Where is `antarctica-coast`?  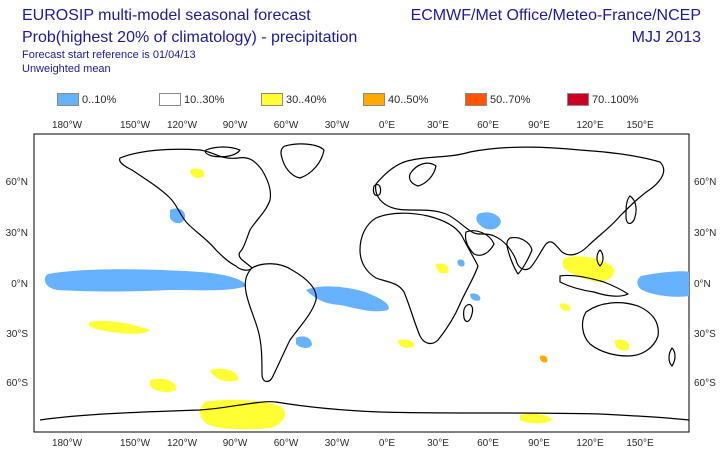 antarctica-coast is located at coordinates (364, 411).